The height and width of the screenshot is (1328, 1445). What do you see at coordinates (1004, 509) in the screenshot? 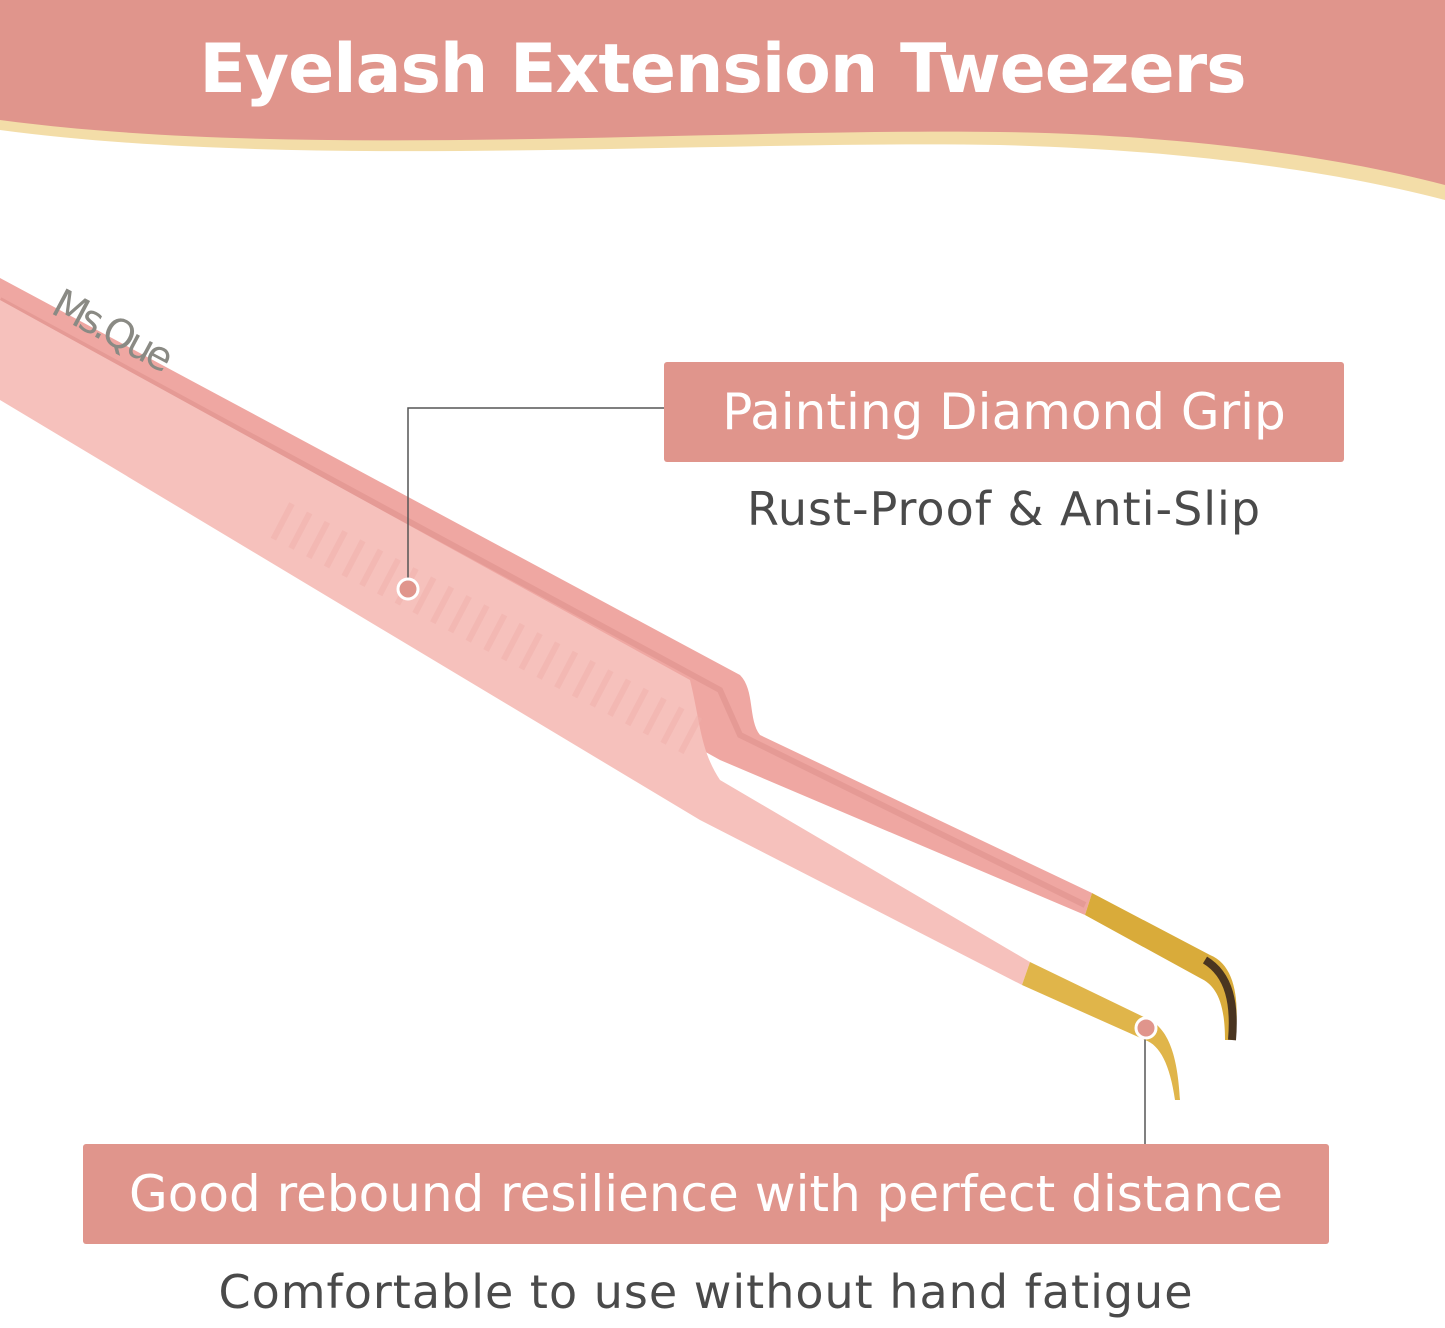
I see `callout-subtitle-grip: Rust-Proof & Anti-Slip` at bounding box center [1004, 509].